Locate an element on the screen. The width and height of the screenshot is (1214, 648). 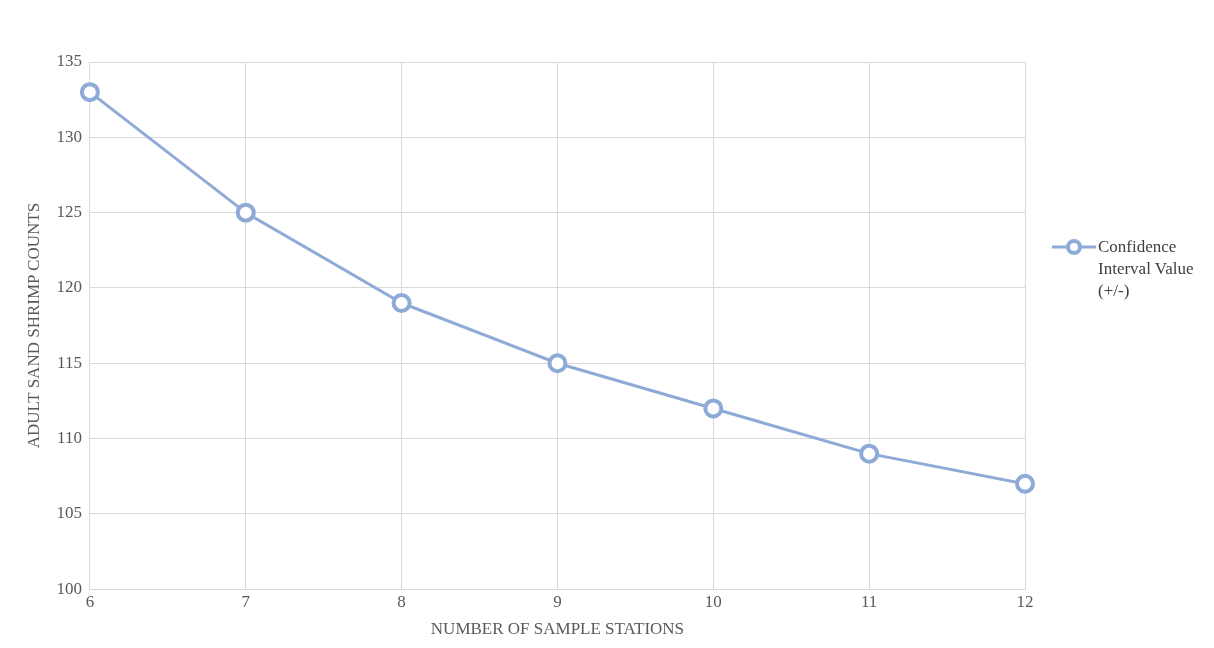
y-tick-label: 100 is located at coordinates (69, 588).